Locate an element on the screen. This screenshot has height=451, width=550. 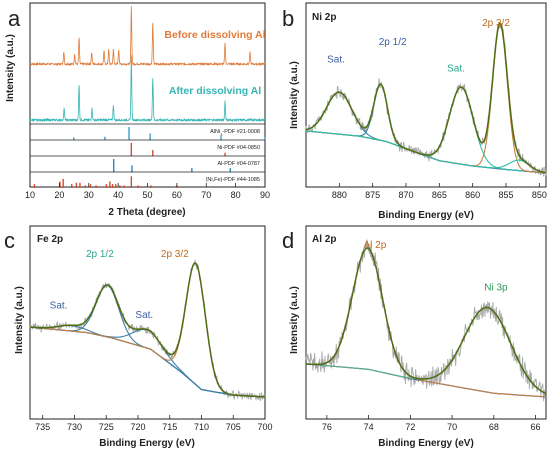
x-tick-label: 865 is located at coordinates (439, 195).